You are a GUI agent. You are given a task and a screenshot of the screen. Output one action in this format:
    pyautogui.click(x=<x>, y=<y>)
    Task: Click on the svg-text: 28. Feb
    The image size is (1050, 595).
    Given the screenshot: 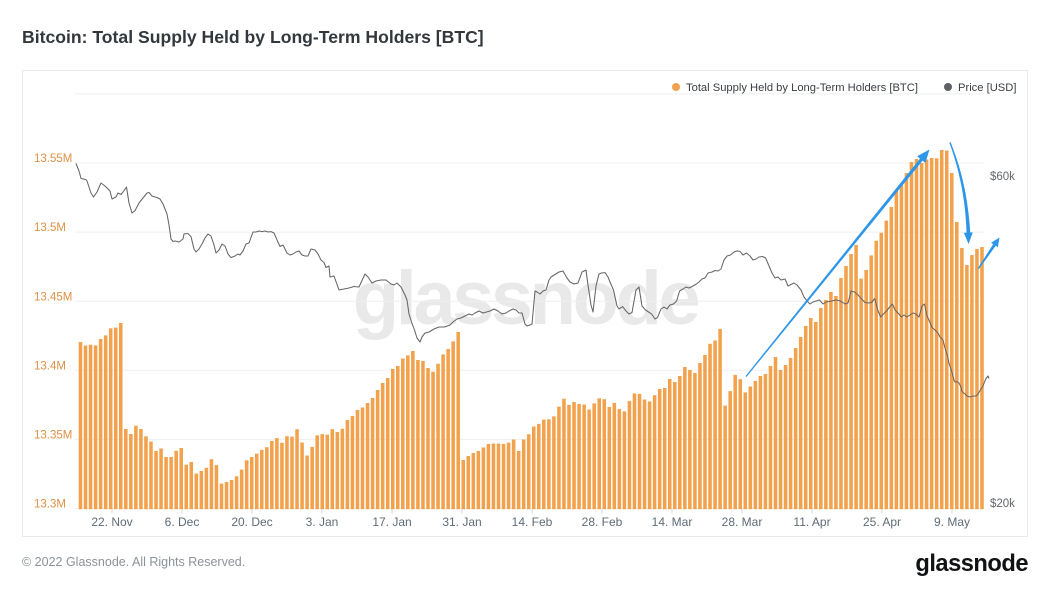 What is the action you would take?
    pyautogui.click(x=602, y=522)
    